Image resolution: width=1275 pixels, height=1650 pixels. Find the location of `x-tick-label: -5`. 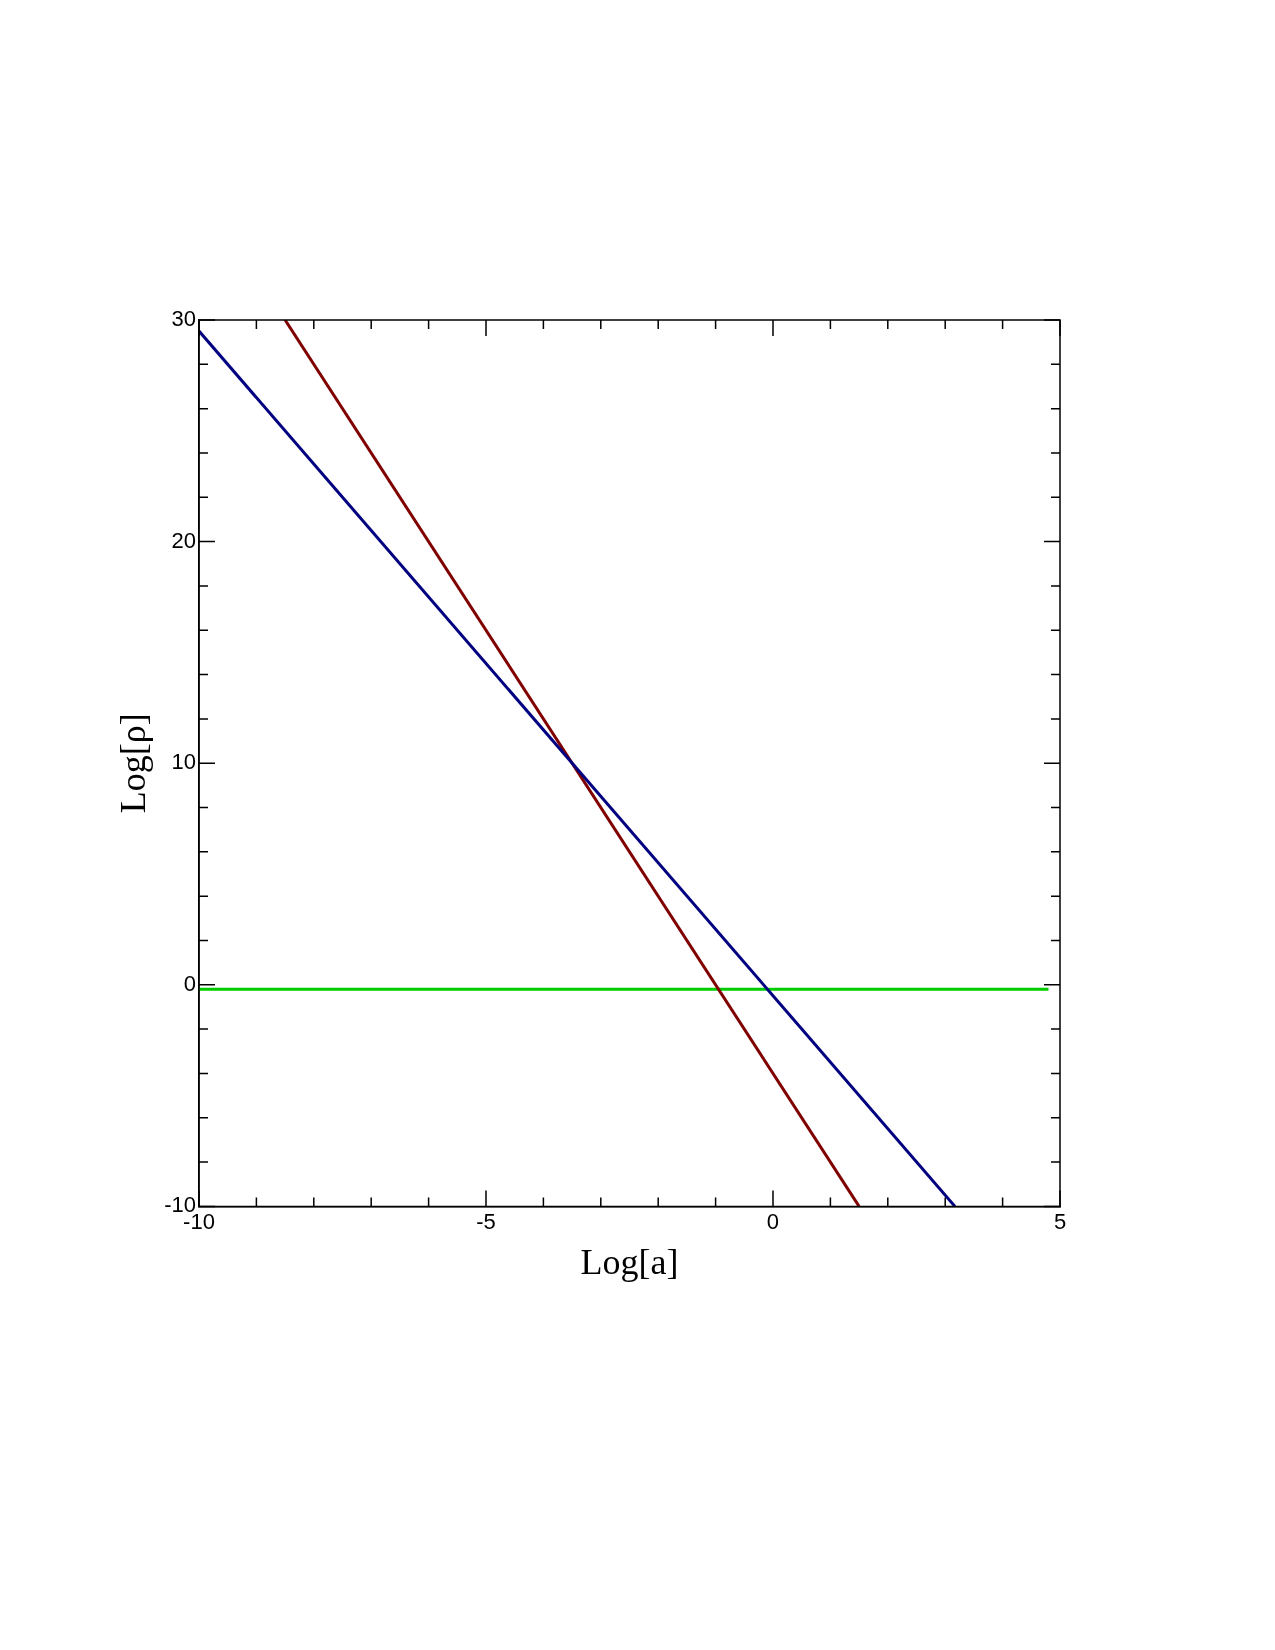

x-tick-label: -5 is located at coordinates (486, 1221).